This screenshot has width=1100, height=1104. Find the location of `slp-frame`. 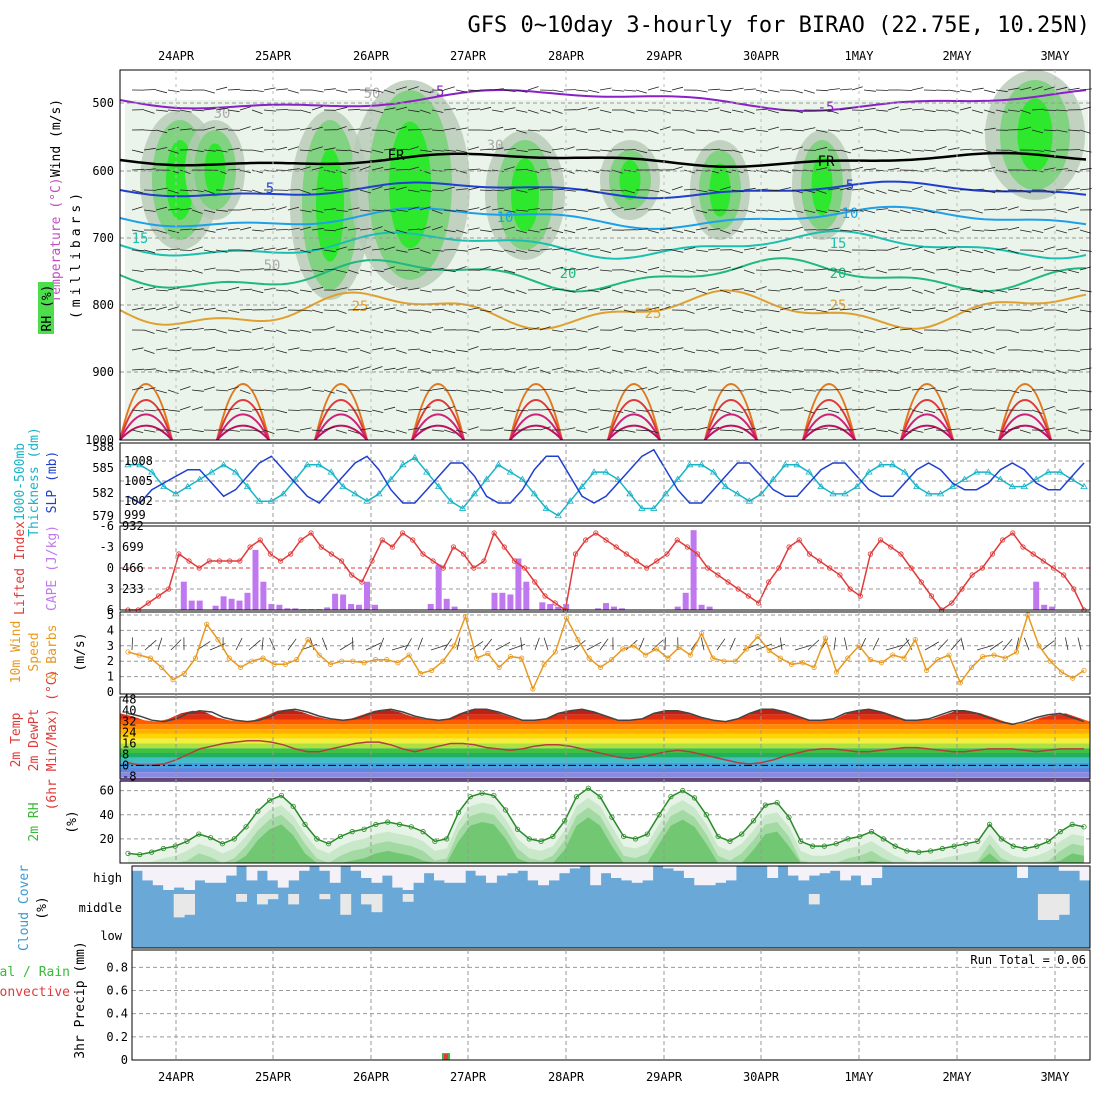

slp-frame is located at coordinates (605, 483).